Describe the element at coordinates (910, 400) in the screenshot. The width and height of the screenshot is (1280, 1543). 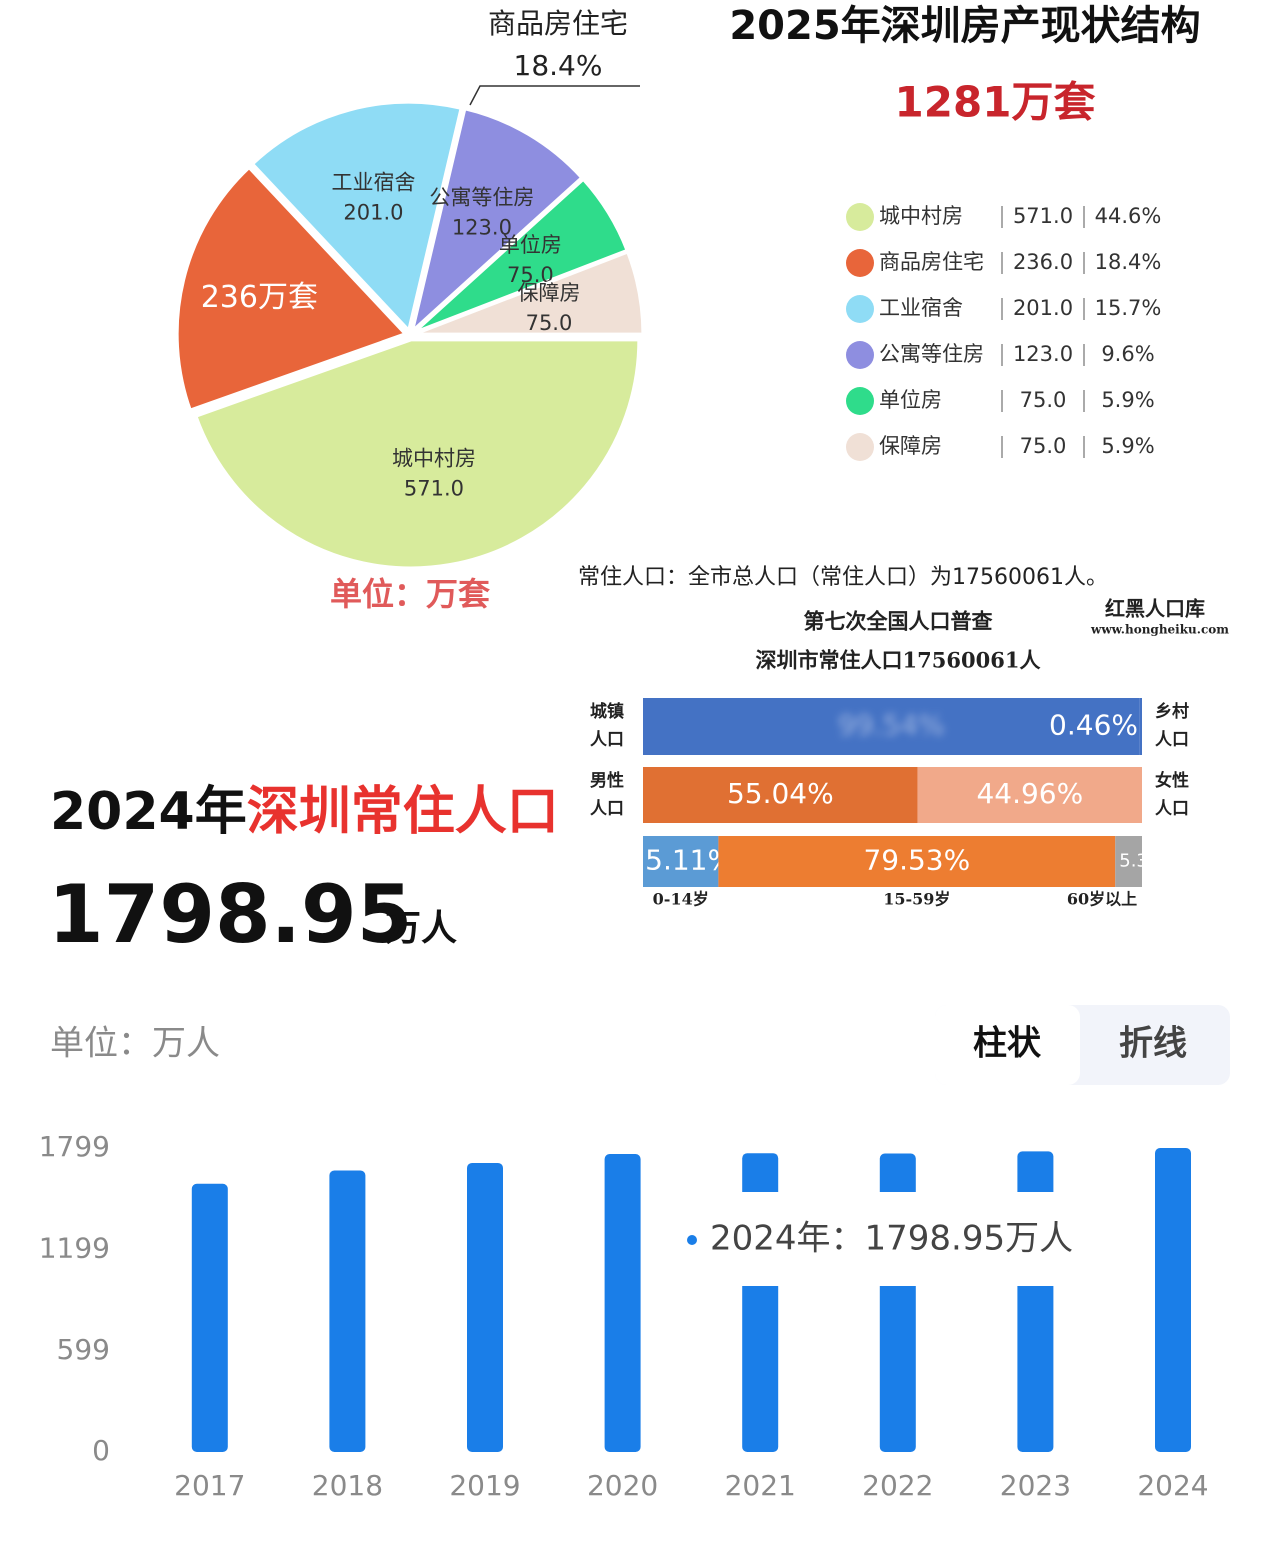
I see `legend-category: 单位房` at that location.